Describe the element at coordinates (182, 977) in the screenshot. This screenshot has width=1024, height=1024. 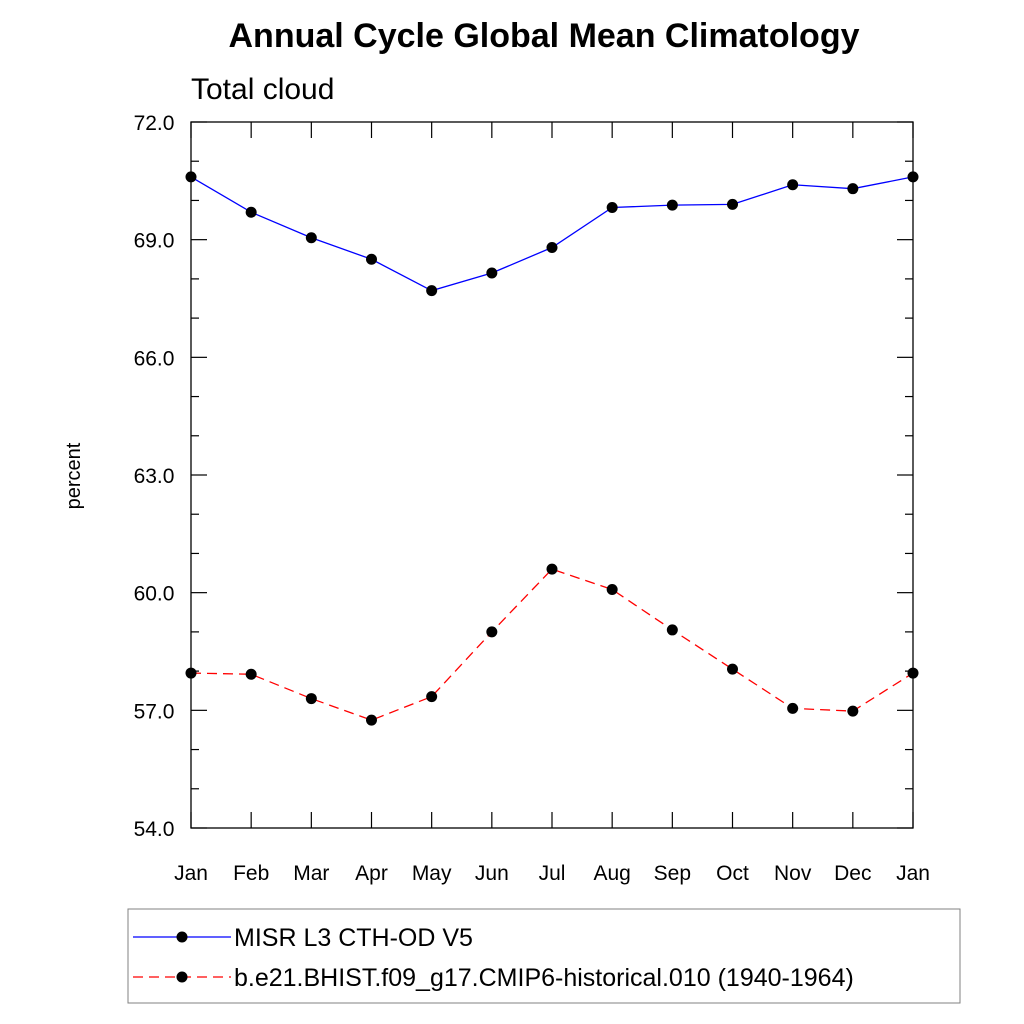
I see `legend-marker-cmip6` at that location.